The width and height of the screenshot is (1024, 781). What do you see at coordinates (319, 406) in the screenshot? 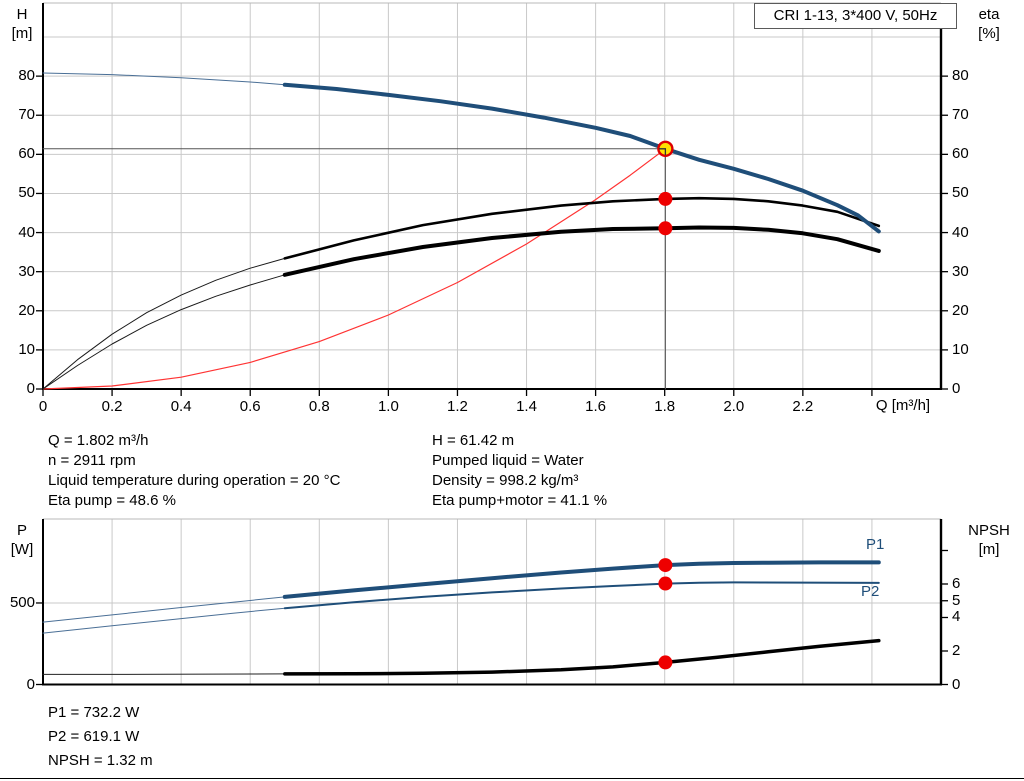
I see `x-tick-label: 0.8` at bounding box center [319, 406].